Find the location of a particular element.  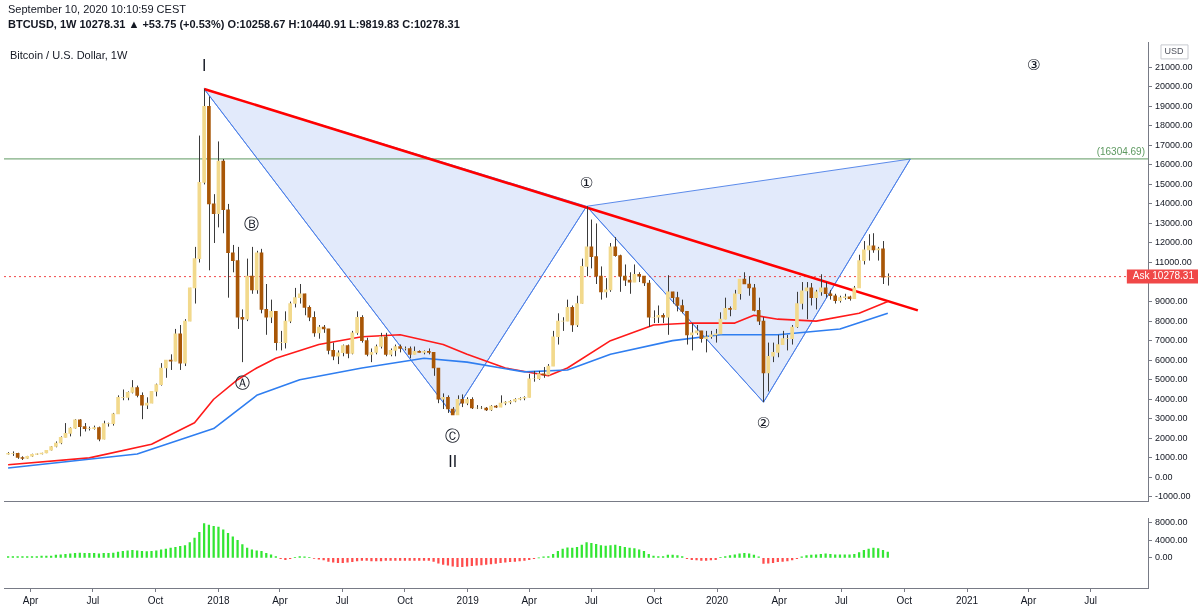

y-axis-title: USD is located at coordinates (1174, 51).